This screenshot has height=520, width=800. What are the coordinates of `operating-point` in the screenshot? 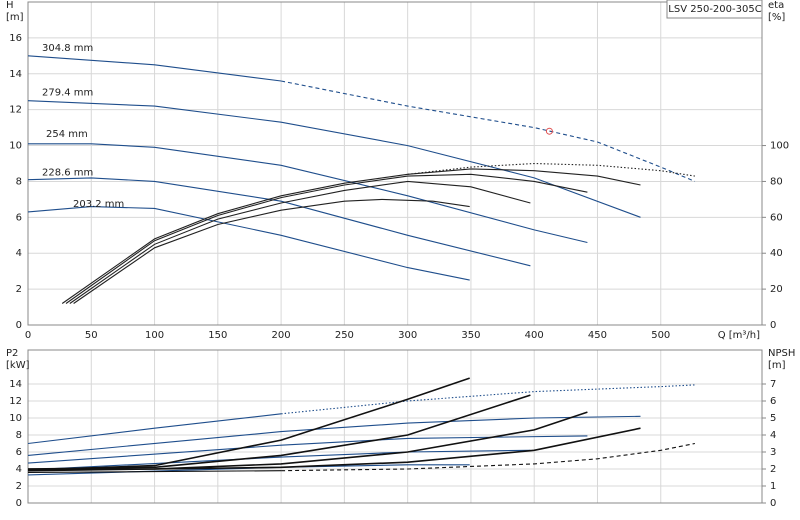 It's located at (549, 131).